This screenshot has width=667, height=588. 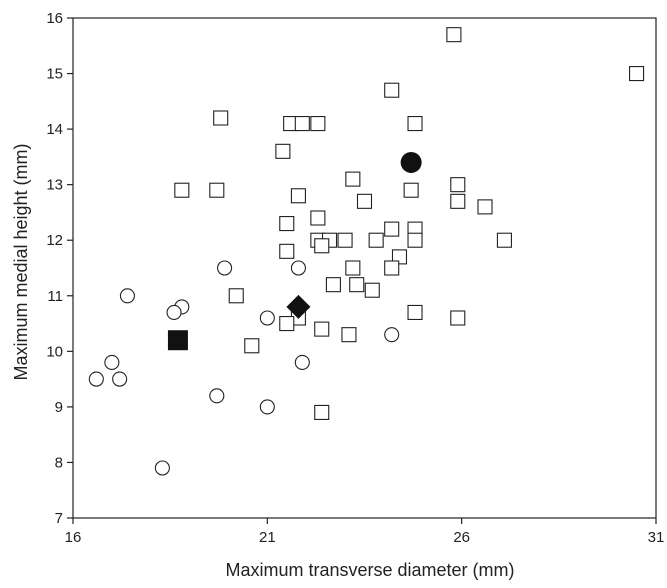 What do you see at coordinates (656, 537) in the screenshot?
I see `x-tick-label: 31` at bounding box center [656, 537].